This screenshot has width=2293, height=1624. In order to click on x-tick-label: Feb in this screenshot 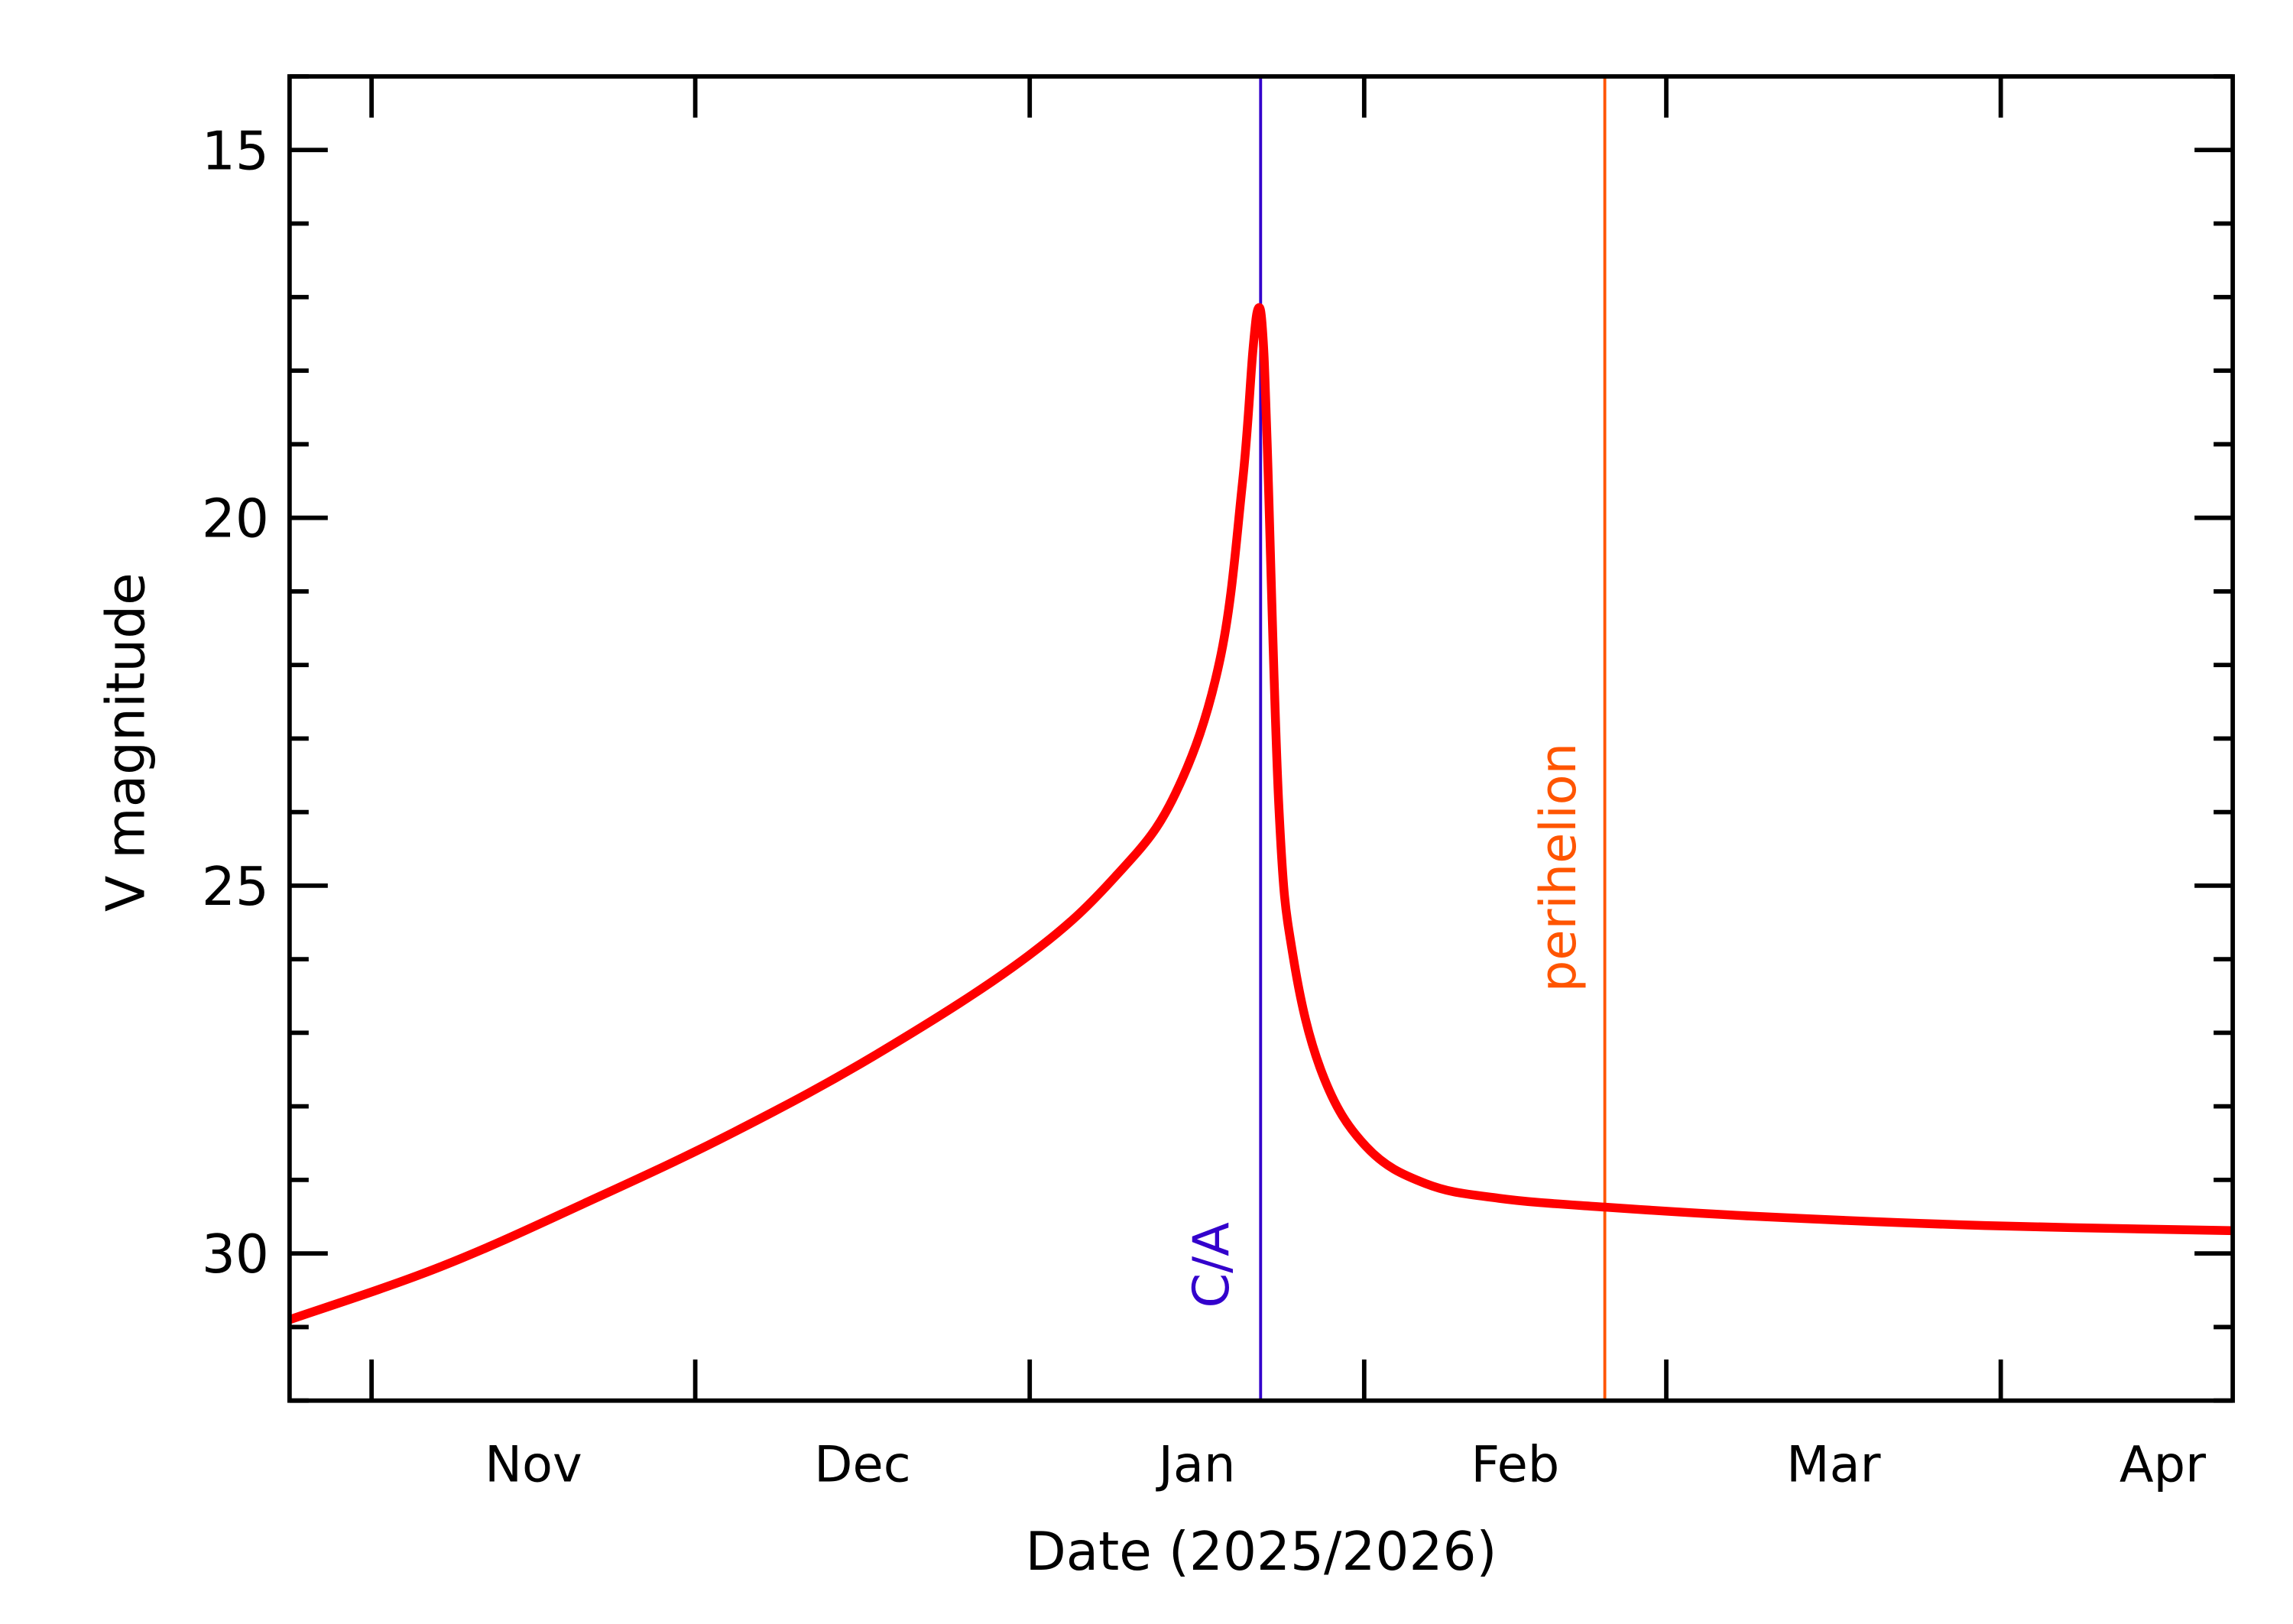, I will do `click(1515, 1464)`.